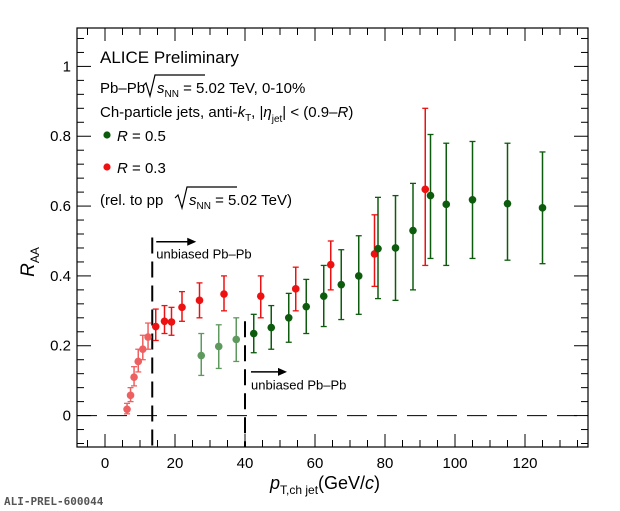 This screenshot has height=511, width=620. Describe the element at coordinates (141, 168) in the screenshot. I see `legend-label-r03: R = 0.3` at that location.